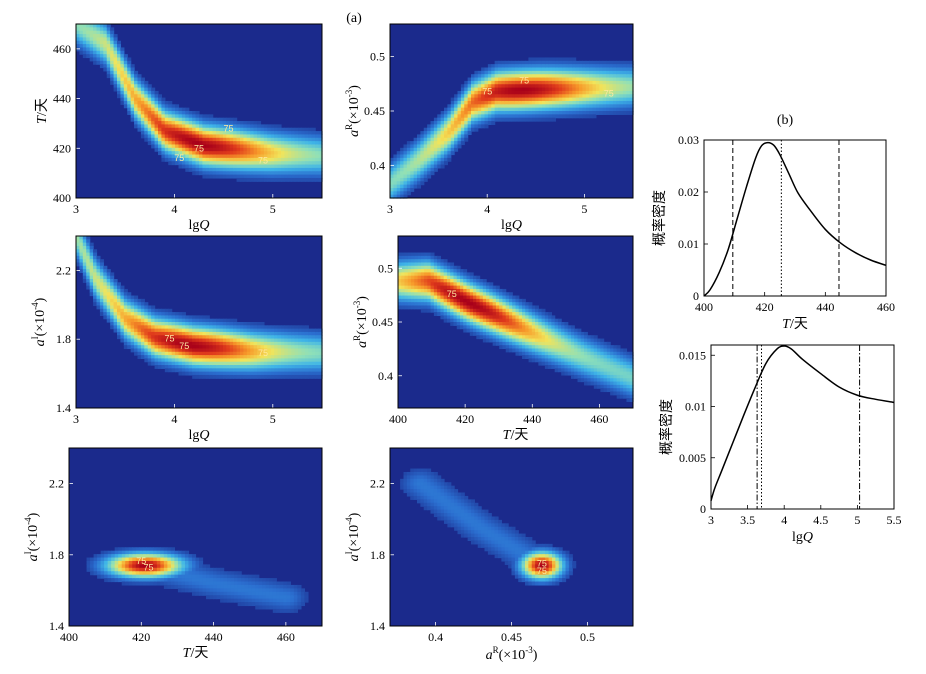 This screenshot has width=926, height=674. Describe the element at coordinates (785, 120) in the screenshot. I see `panel-b-label: (b)` at that location.